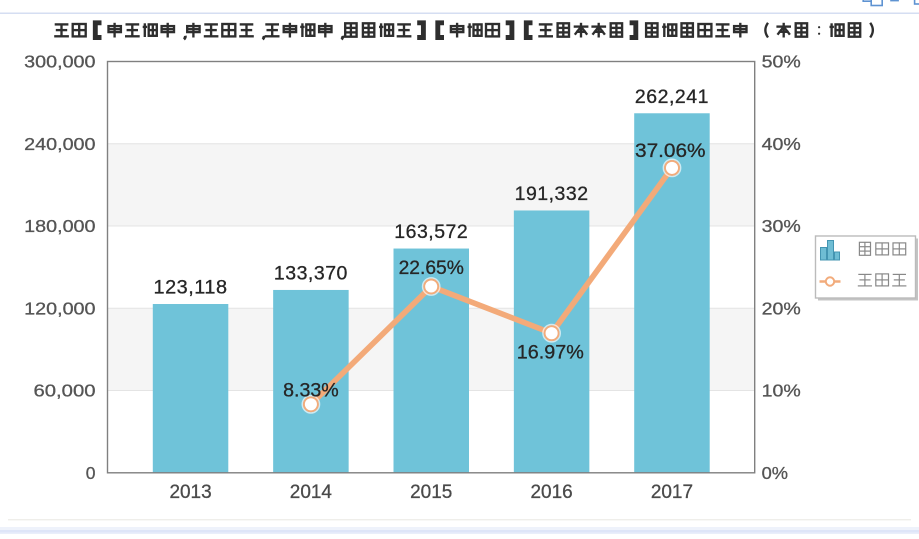 This screenshot has height=539, width=919. I want to click on svg-text: 120,000, so click(60, 308).